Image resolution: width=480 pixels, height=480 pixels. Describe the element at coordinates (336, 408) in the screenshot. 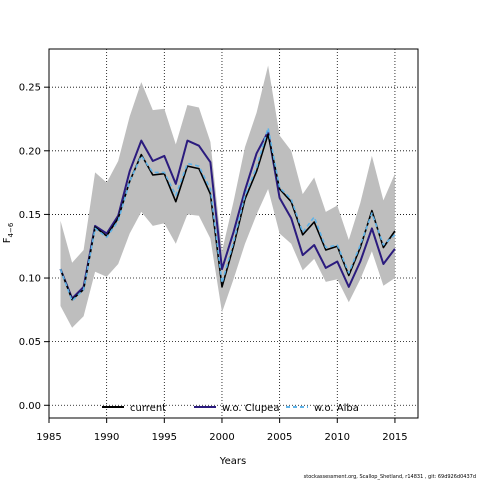

I see `legend-label: w.o. Alba` at that location.